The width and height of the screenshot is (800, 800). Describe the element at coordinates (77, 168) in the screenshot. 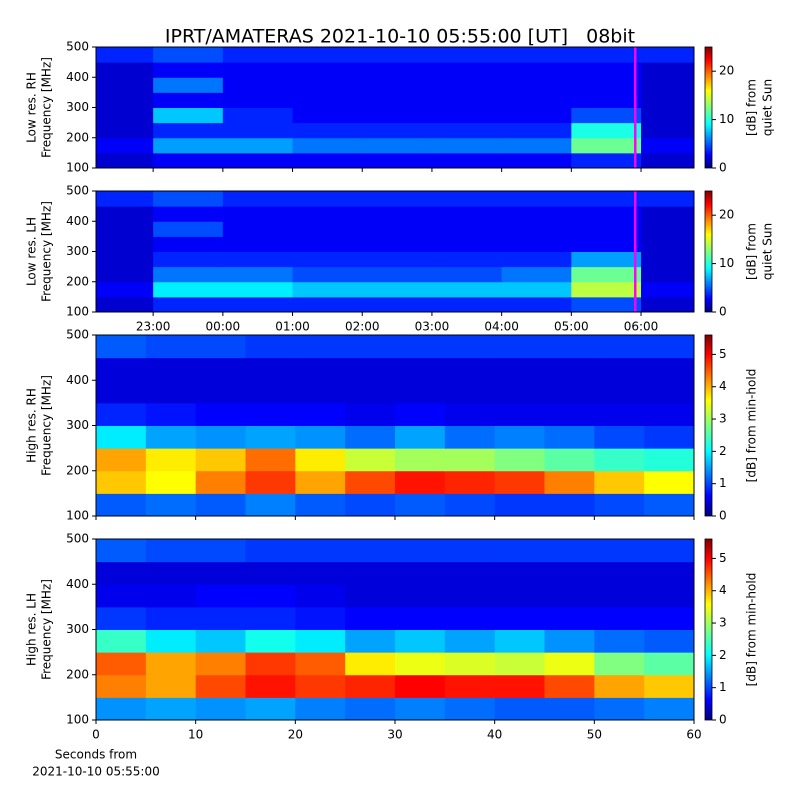

I see `y-tick-label: 100` at that location.